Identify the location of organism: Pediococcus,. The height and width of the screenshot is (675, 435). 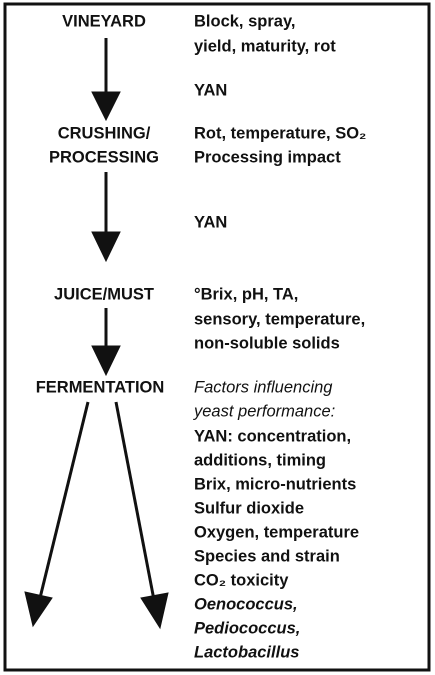
(247, 628).